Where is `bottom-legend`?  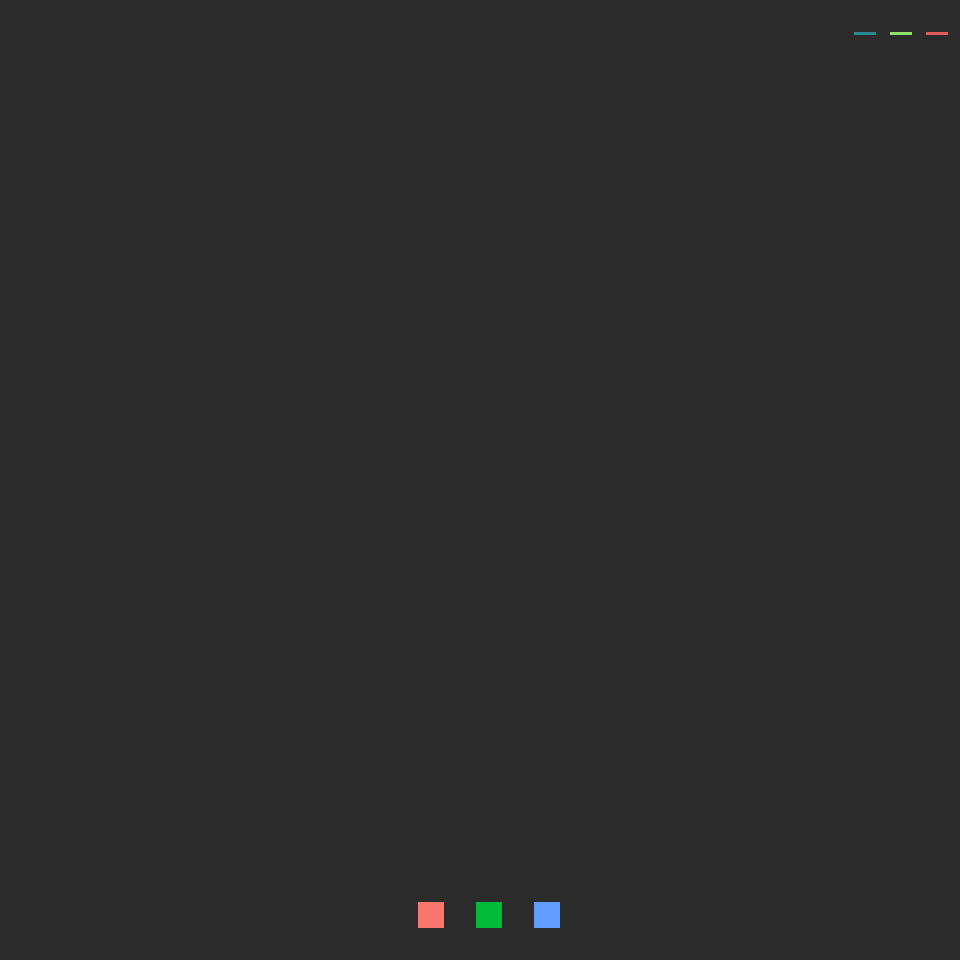
bottom-legend is located at coordinates (500, 915).